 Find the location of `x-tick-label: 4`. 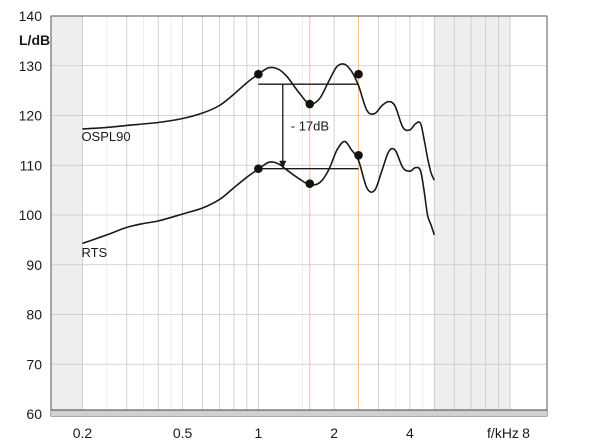

x-tick-label: 4 is located at coordinates (410, 433).